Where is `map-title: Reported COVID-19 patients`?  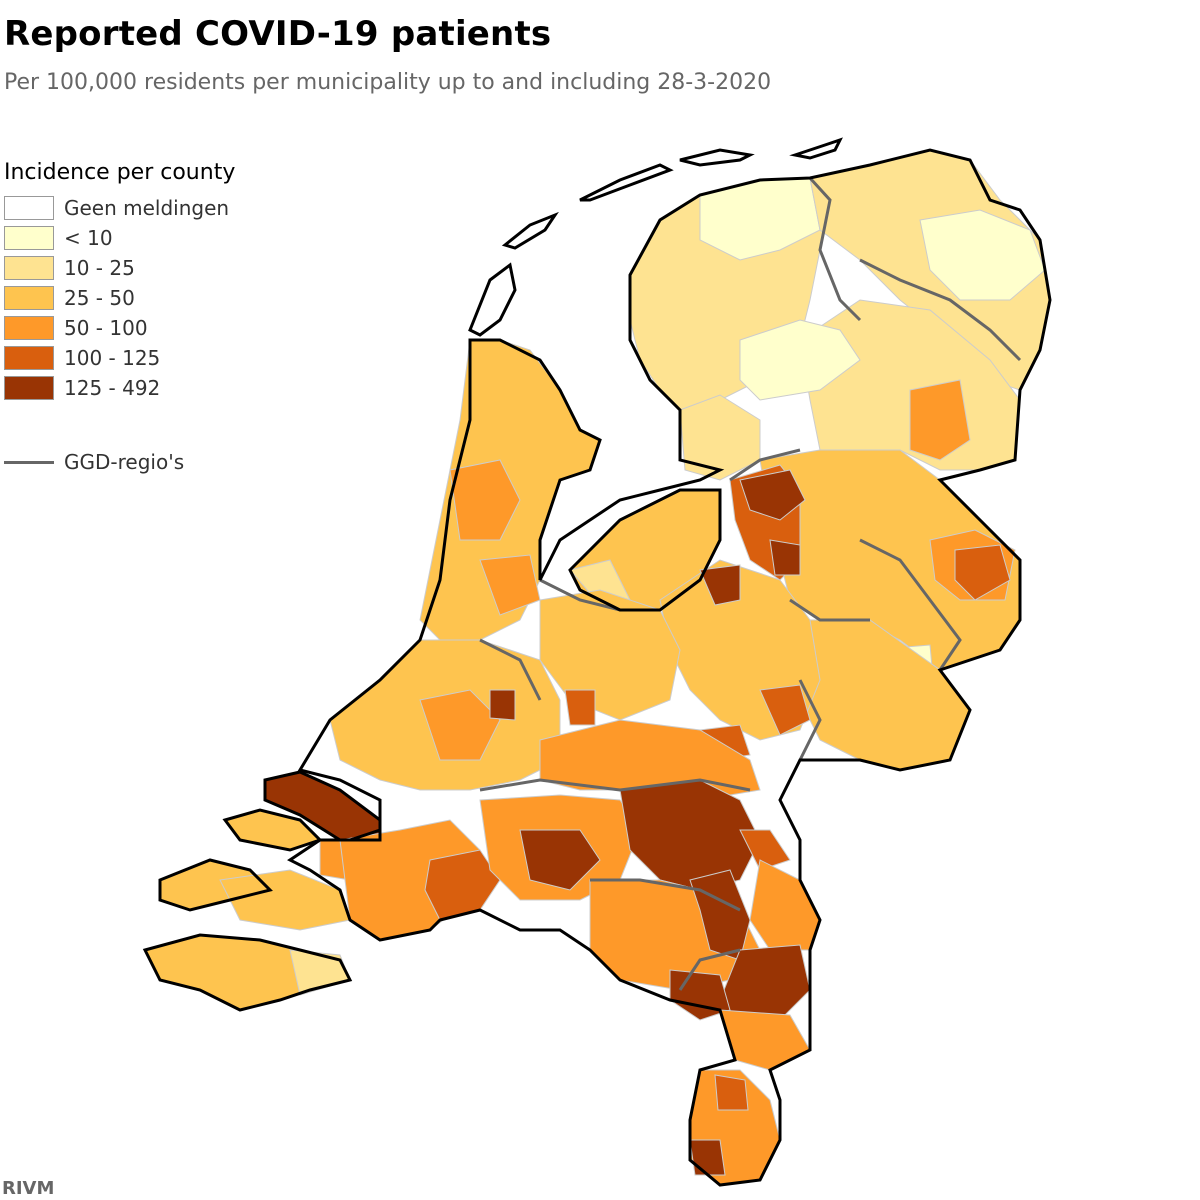
map-title: Reported COVID-19 patients is located at coordinates (278, 34).